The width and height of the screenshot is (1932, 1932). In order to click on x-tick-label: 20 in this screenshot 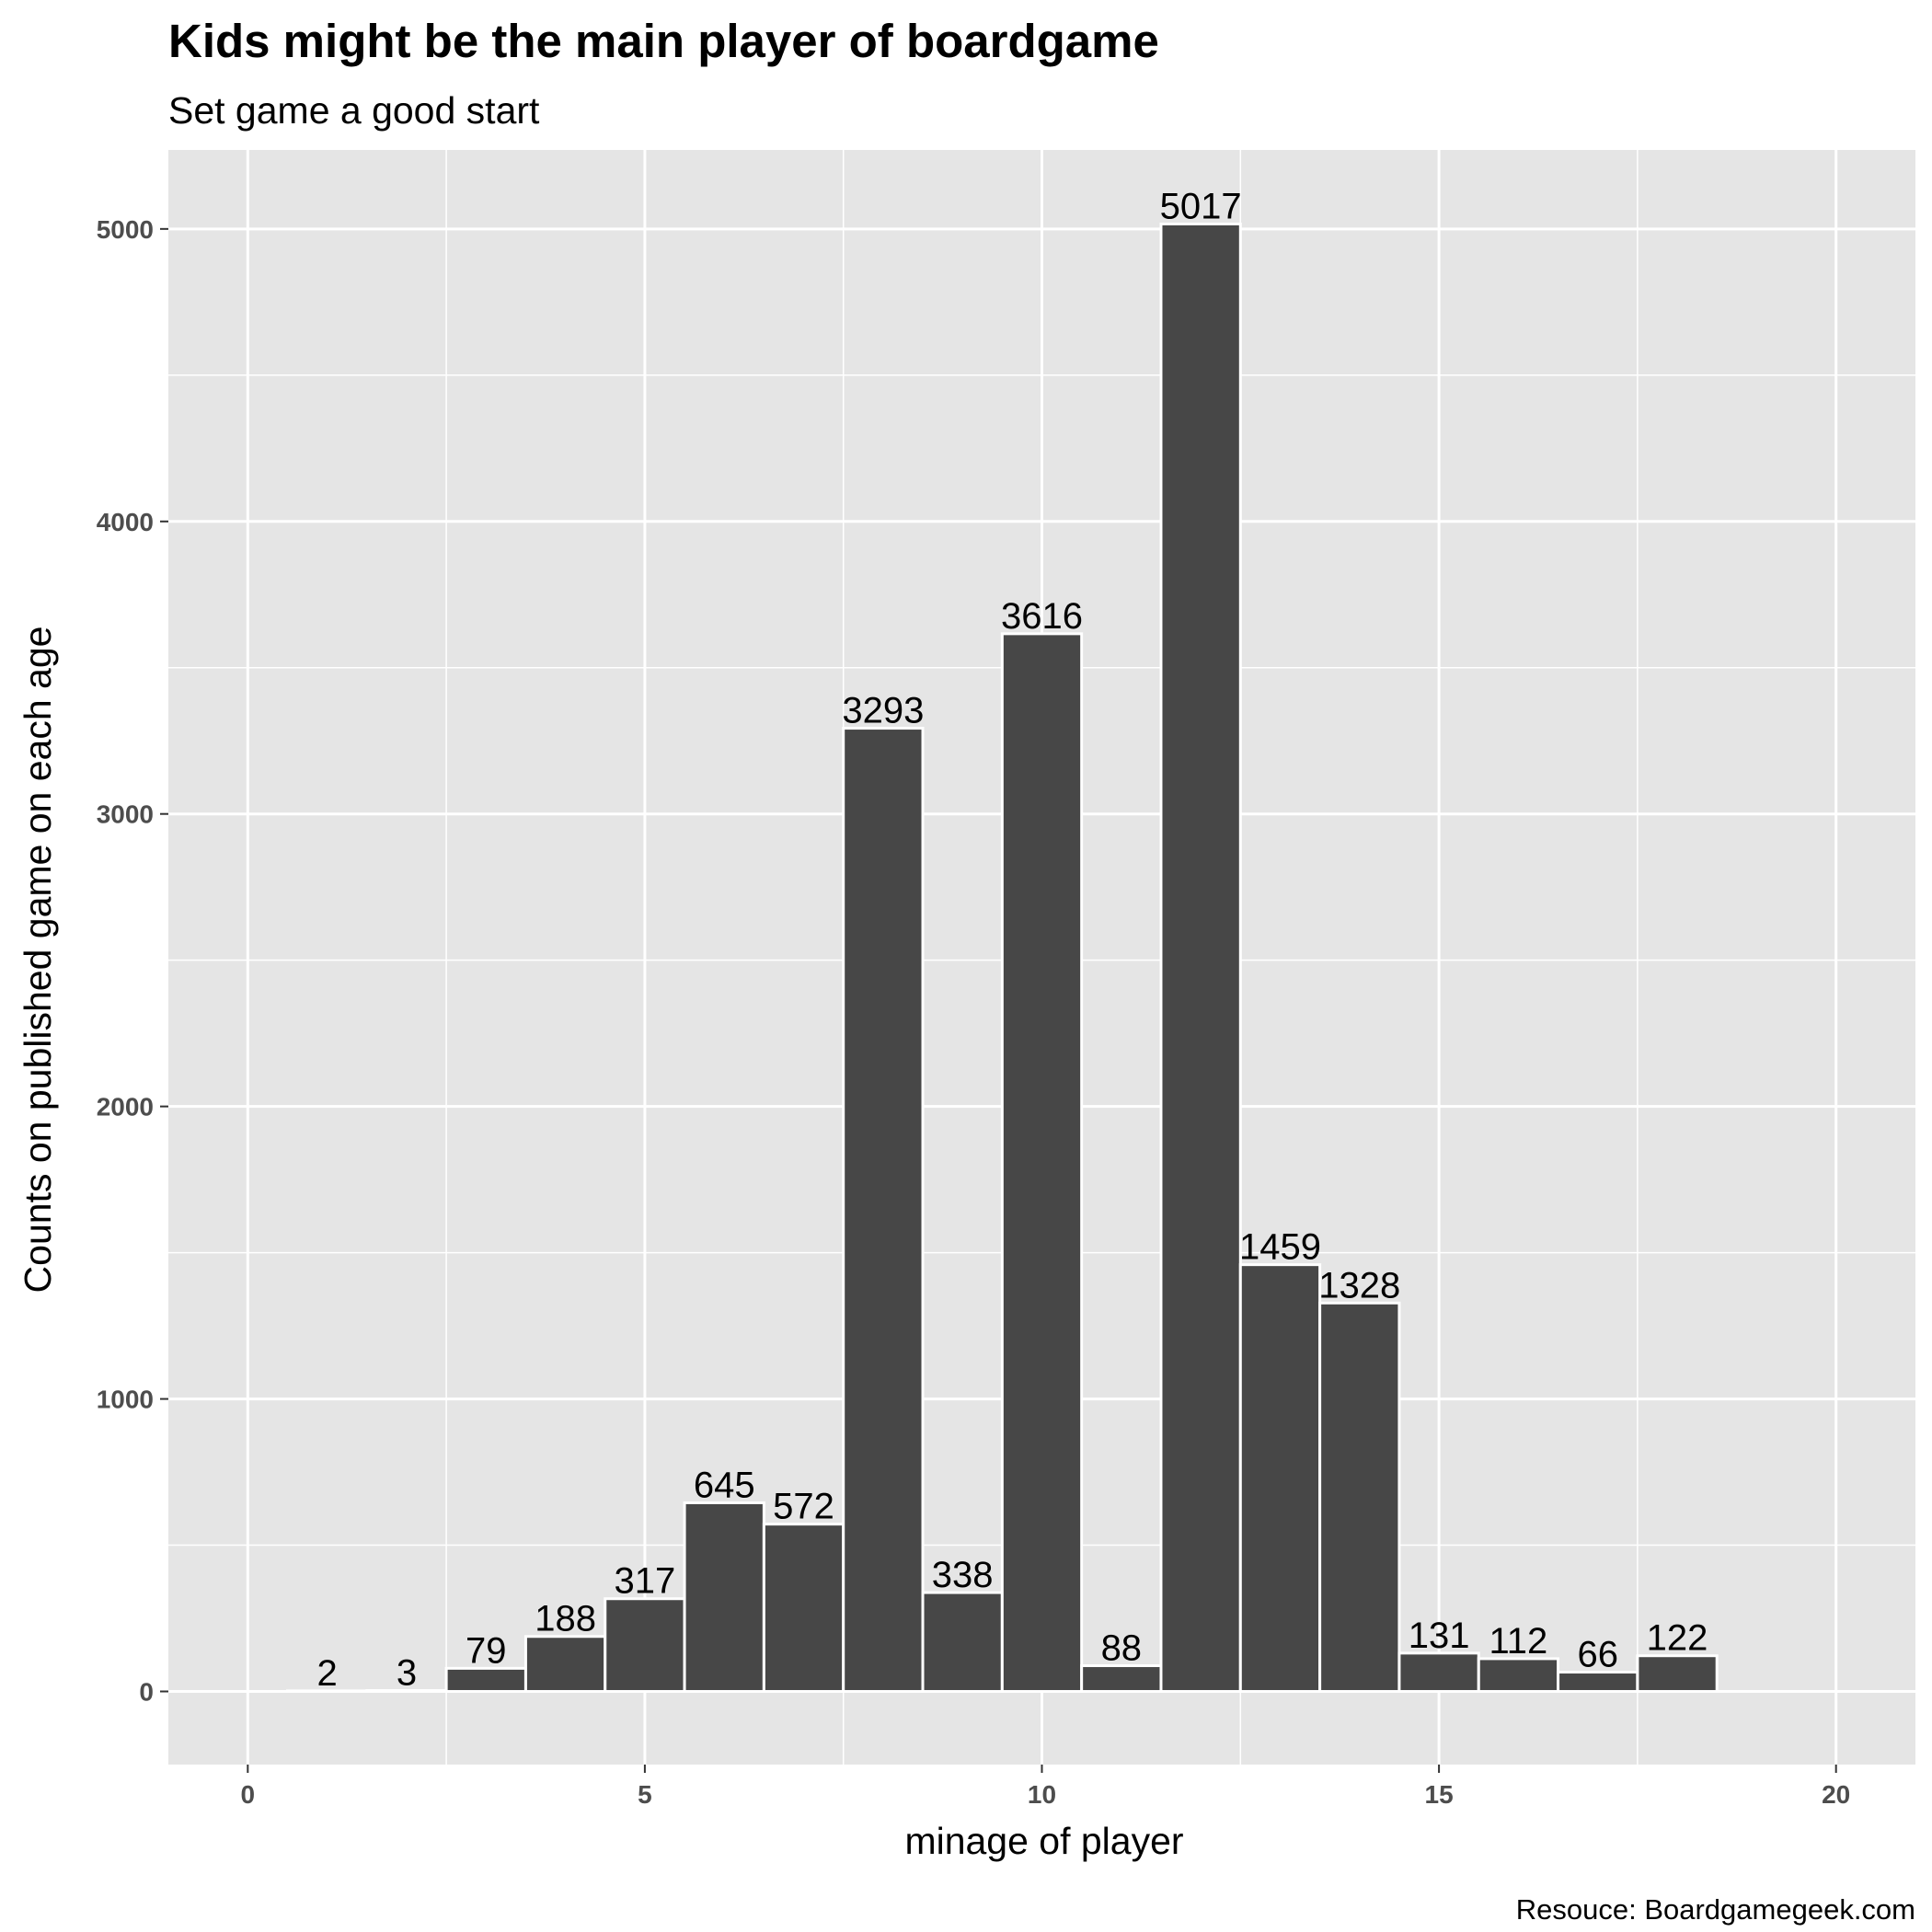, I will do `click(1836, 1794)`.